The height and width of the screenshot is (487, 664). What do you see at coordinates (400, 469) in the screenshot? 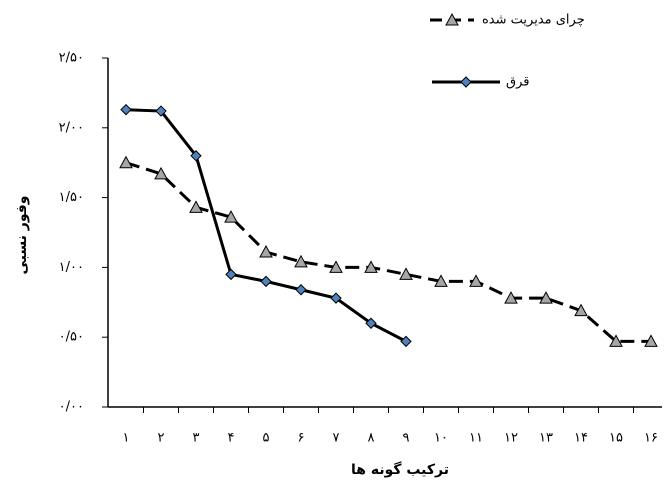
I see `x-axis-title: ترکیب گونه ها` at bounding box center [400, 469].